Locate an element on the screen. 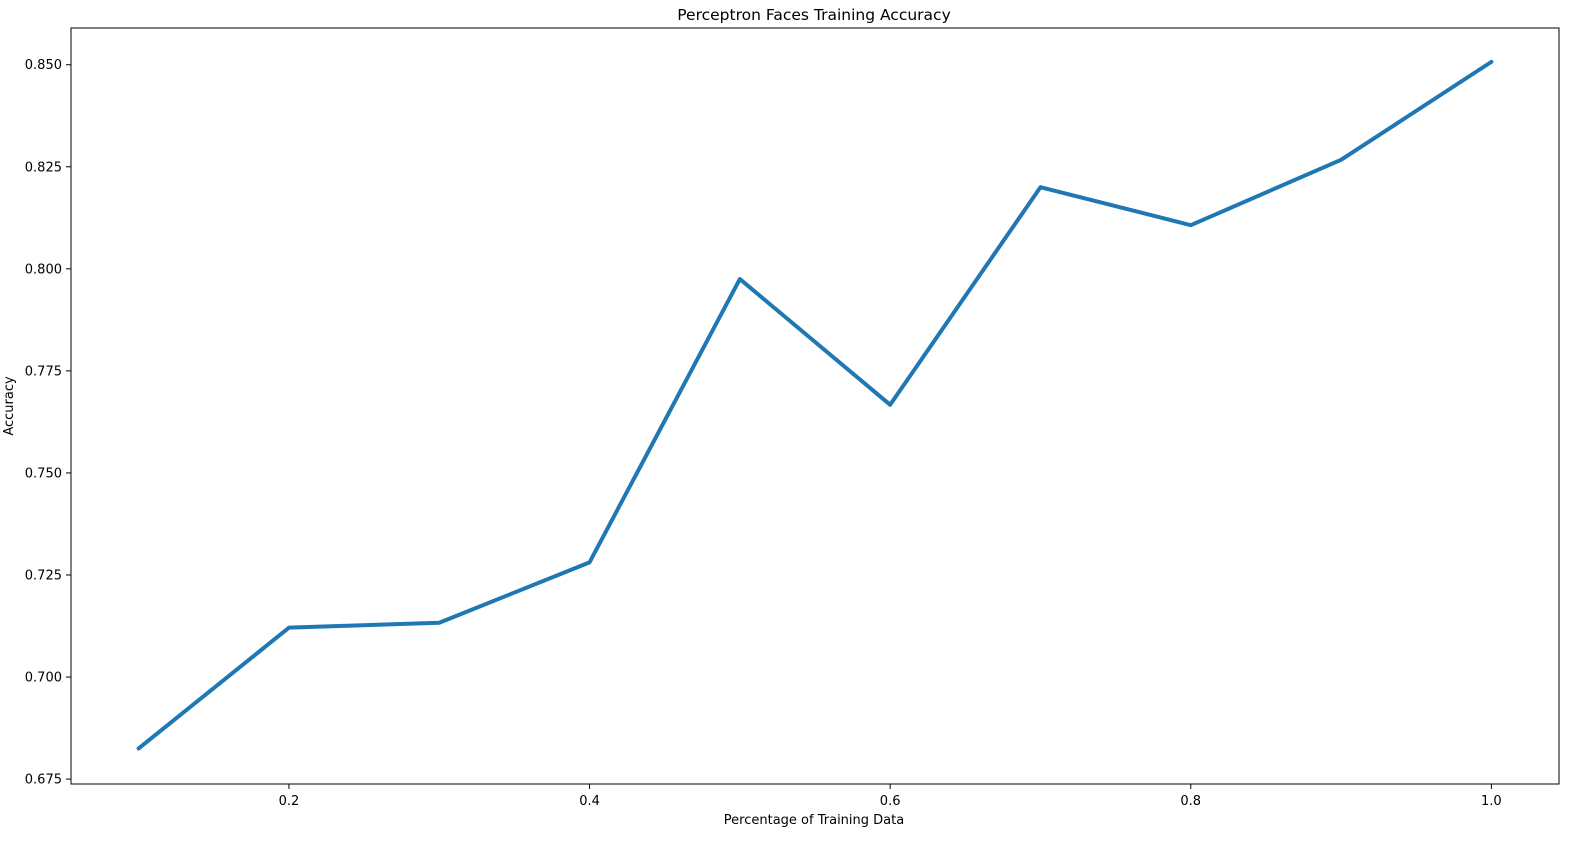  x-tick-label: 0.4 is located at coordinates (589, 801).